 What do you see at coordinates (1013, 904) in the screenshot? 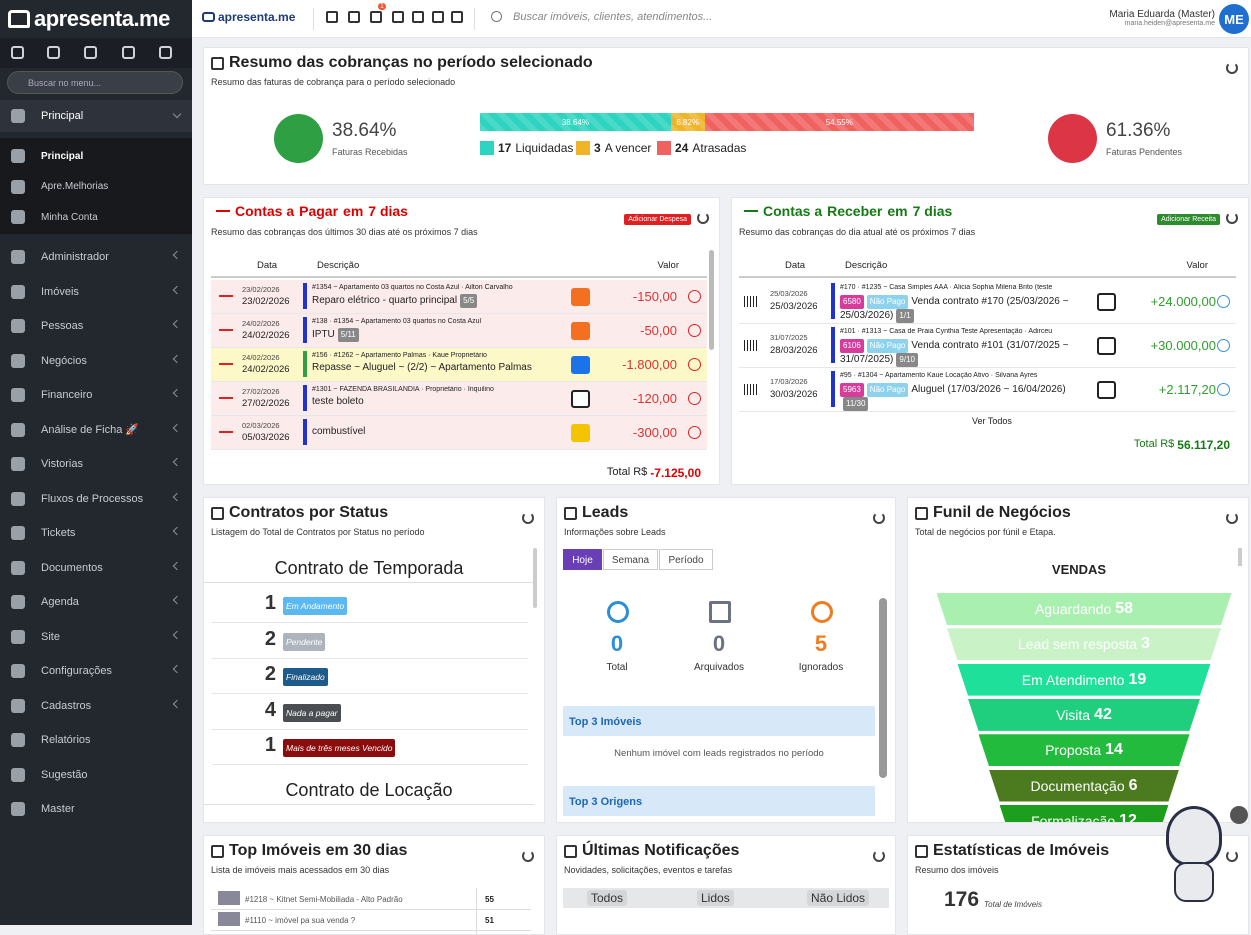
I see `stat-label: Total de Imóveis` at bounding box center [1013, 904].